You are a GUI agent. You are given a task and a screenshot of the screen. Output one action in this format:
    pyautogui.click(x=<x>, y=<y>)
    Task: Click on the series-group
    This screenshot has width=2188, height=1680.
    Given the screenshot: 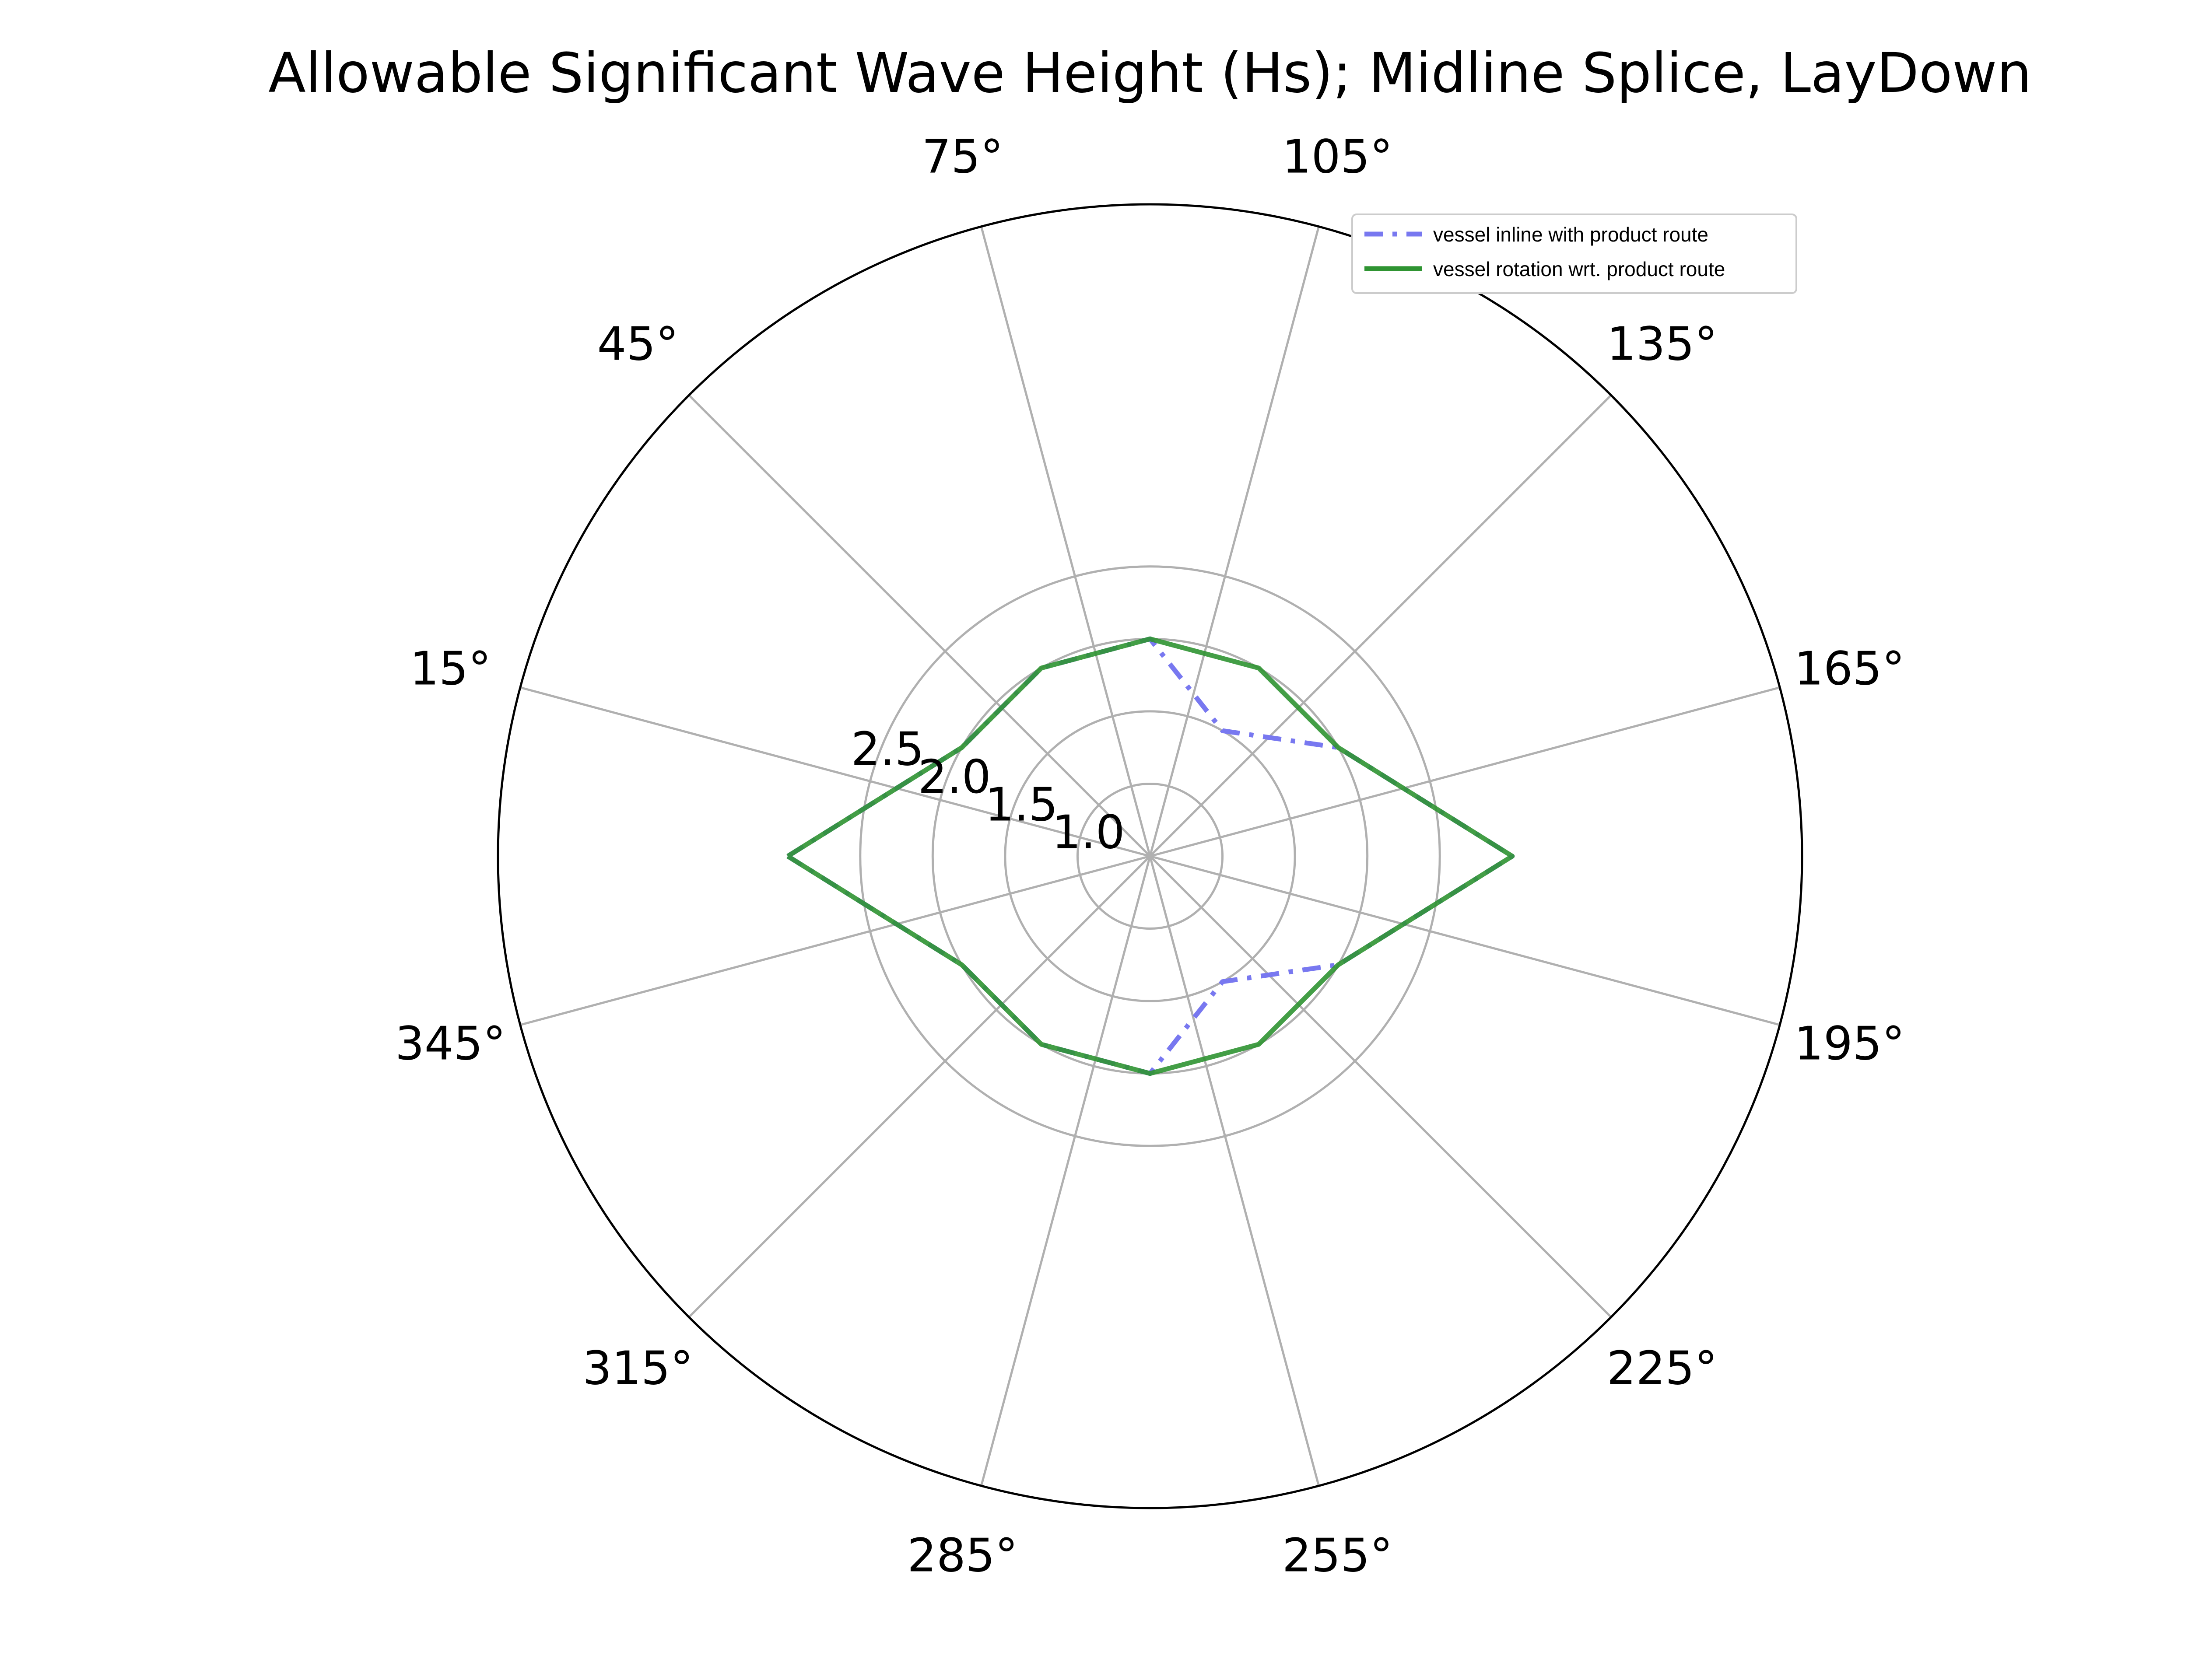 What is the action you would take?
    pyautogui.click(x=1150, y=856)
    